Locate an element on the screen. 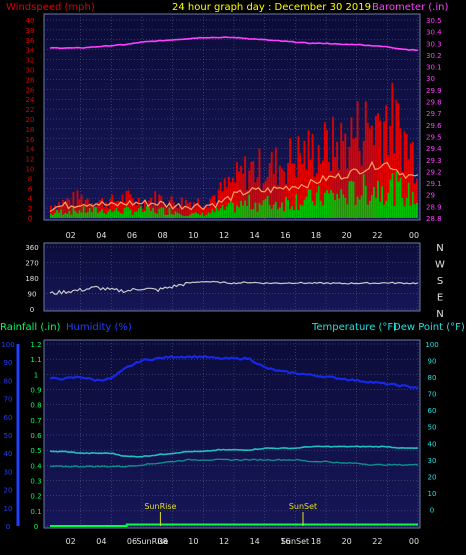  wind-tick-label: 12 is located at coordinates (30, 160).